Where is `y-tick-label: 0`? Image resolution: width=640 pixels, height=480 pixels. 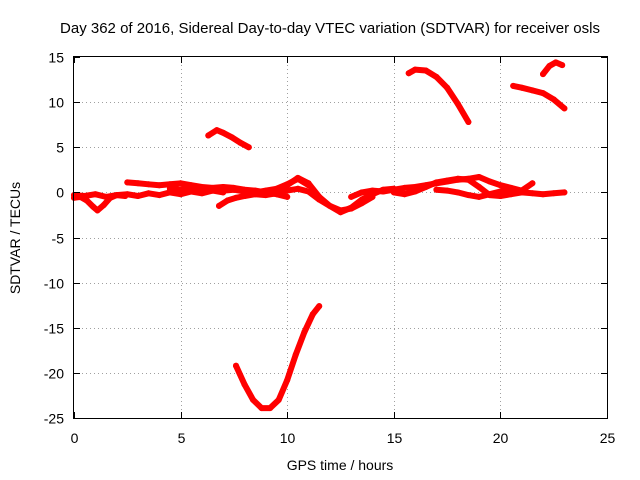
y-tick-label: 0 is located at coordinates (60, 193).